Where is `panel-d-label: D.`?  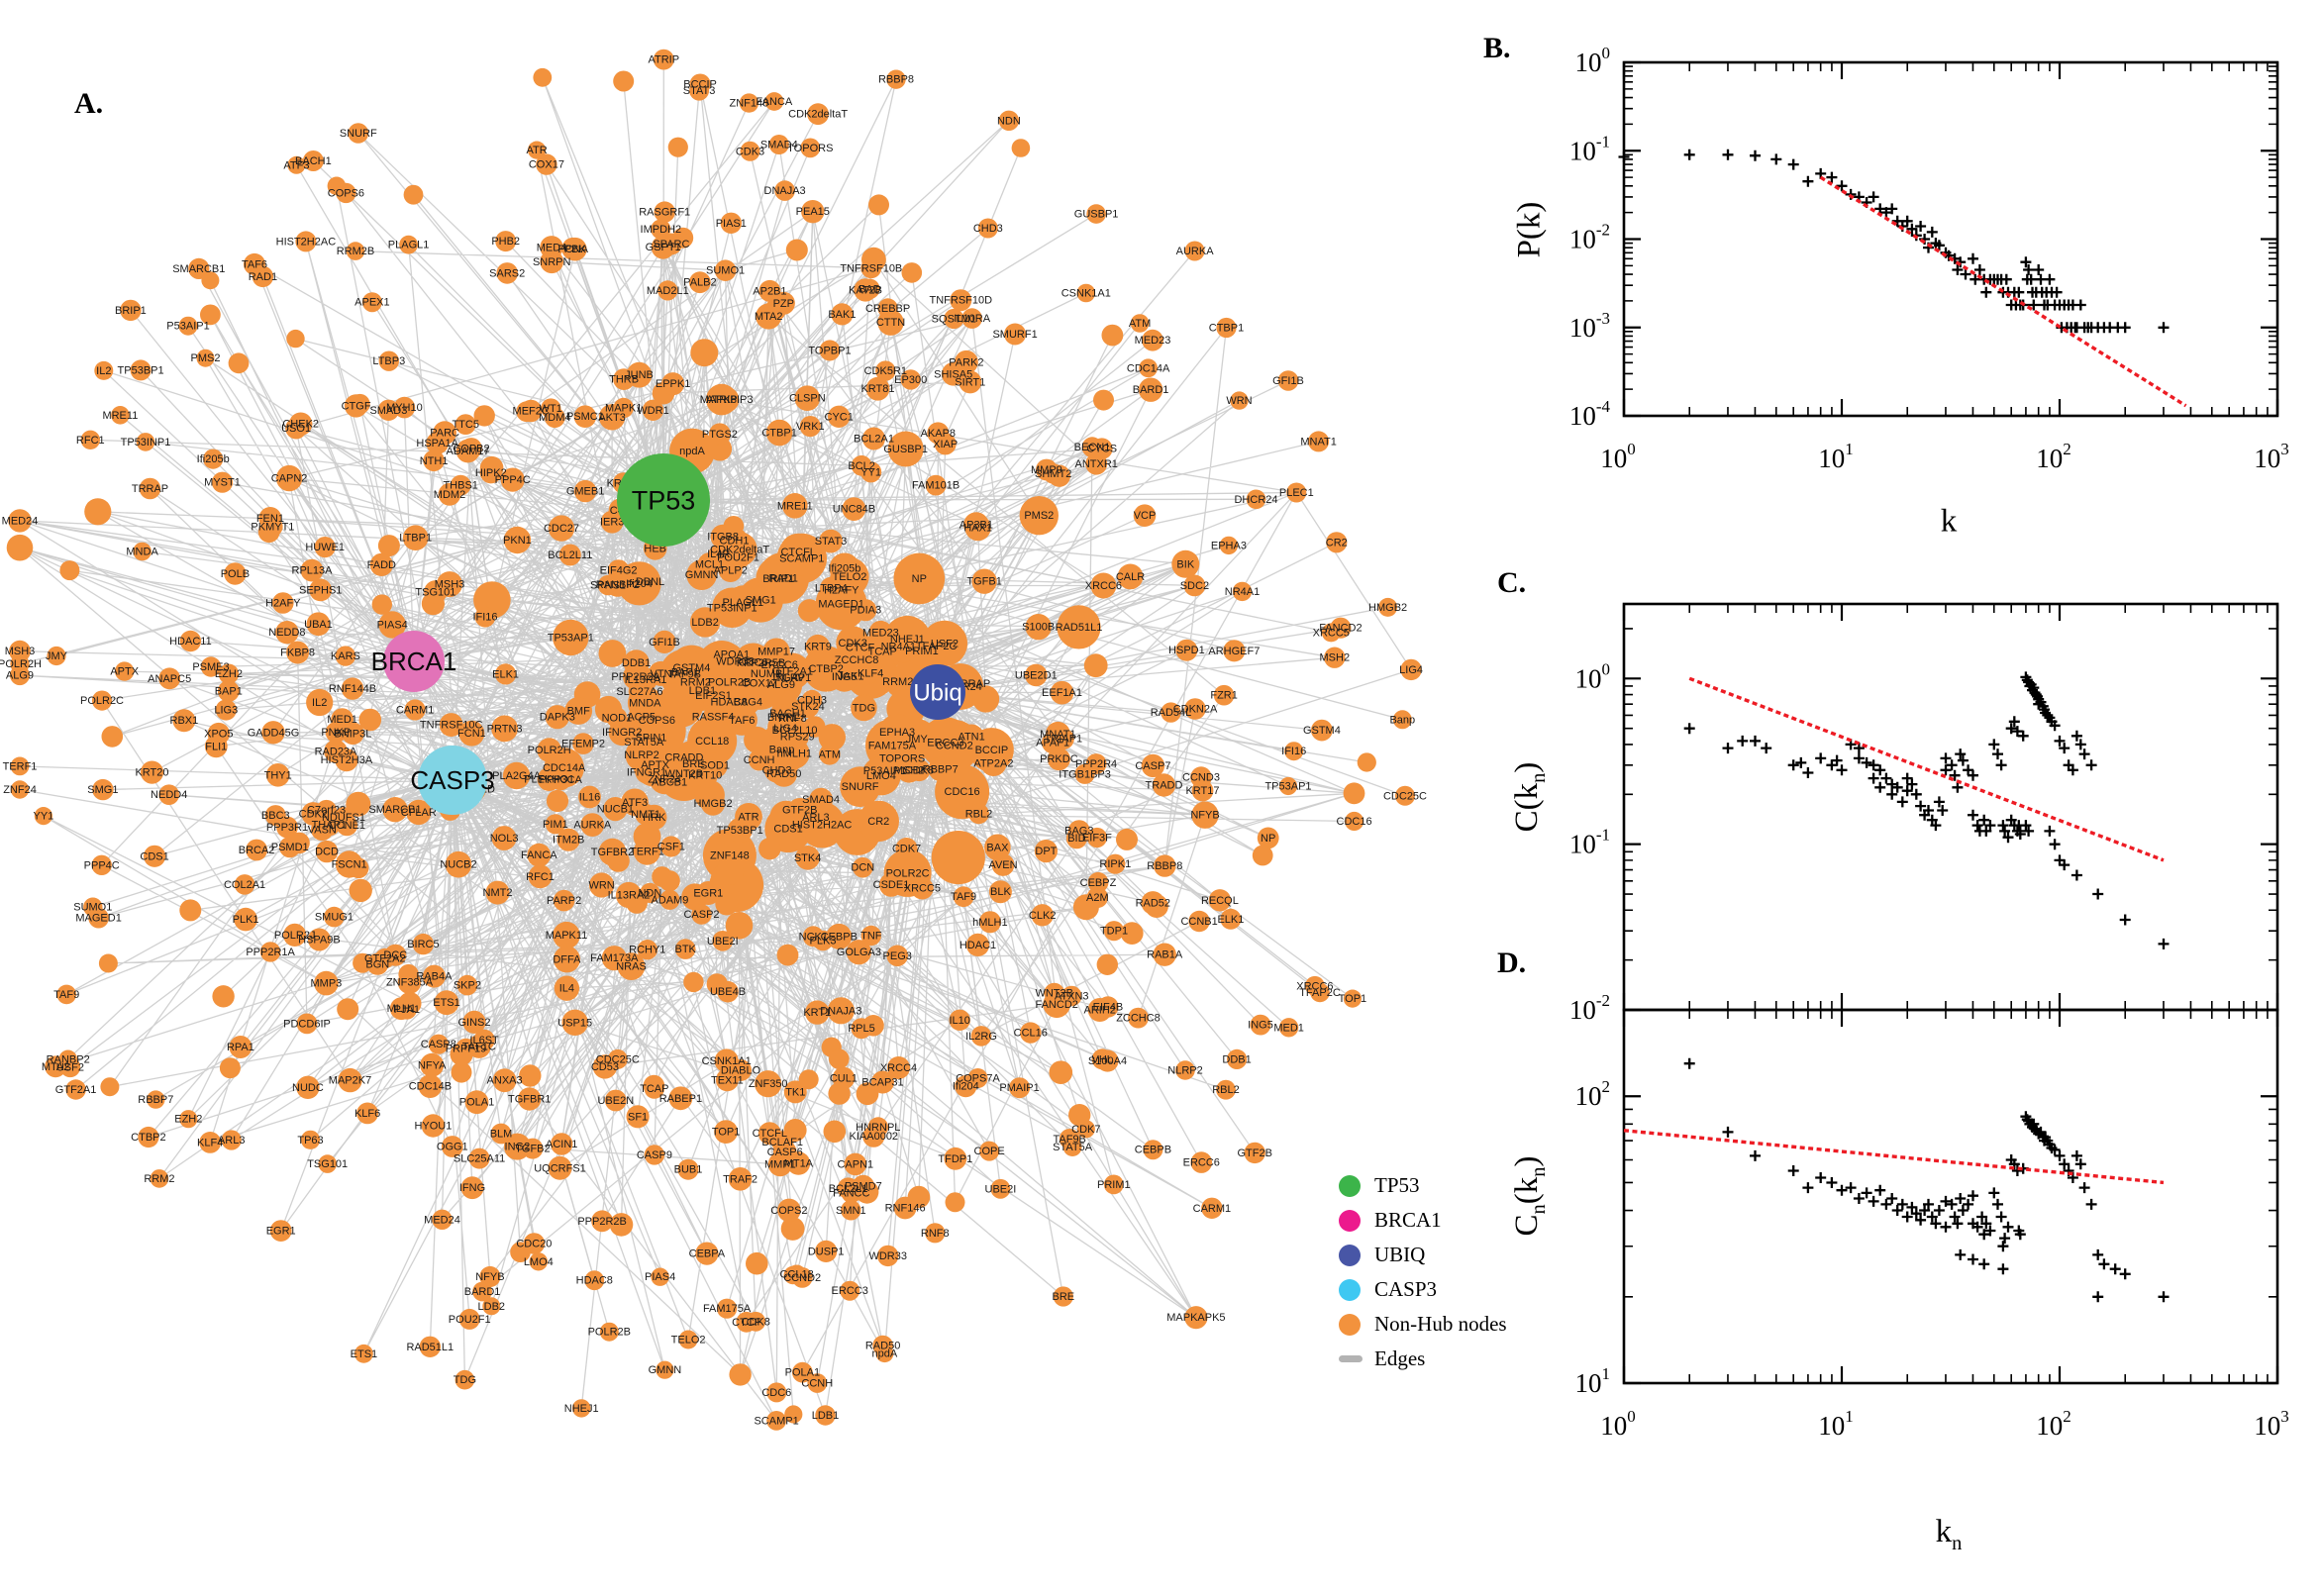 panel-d-label: D. is located at coordinates (1512, 963).